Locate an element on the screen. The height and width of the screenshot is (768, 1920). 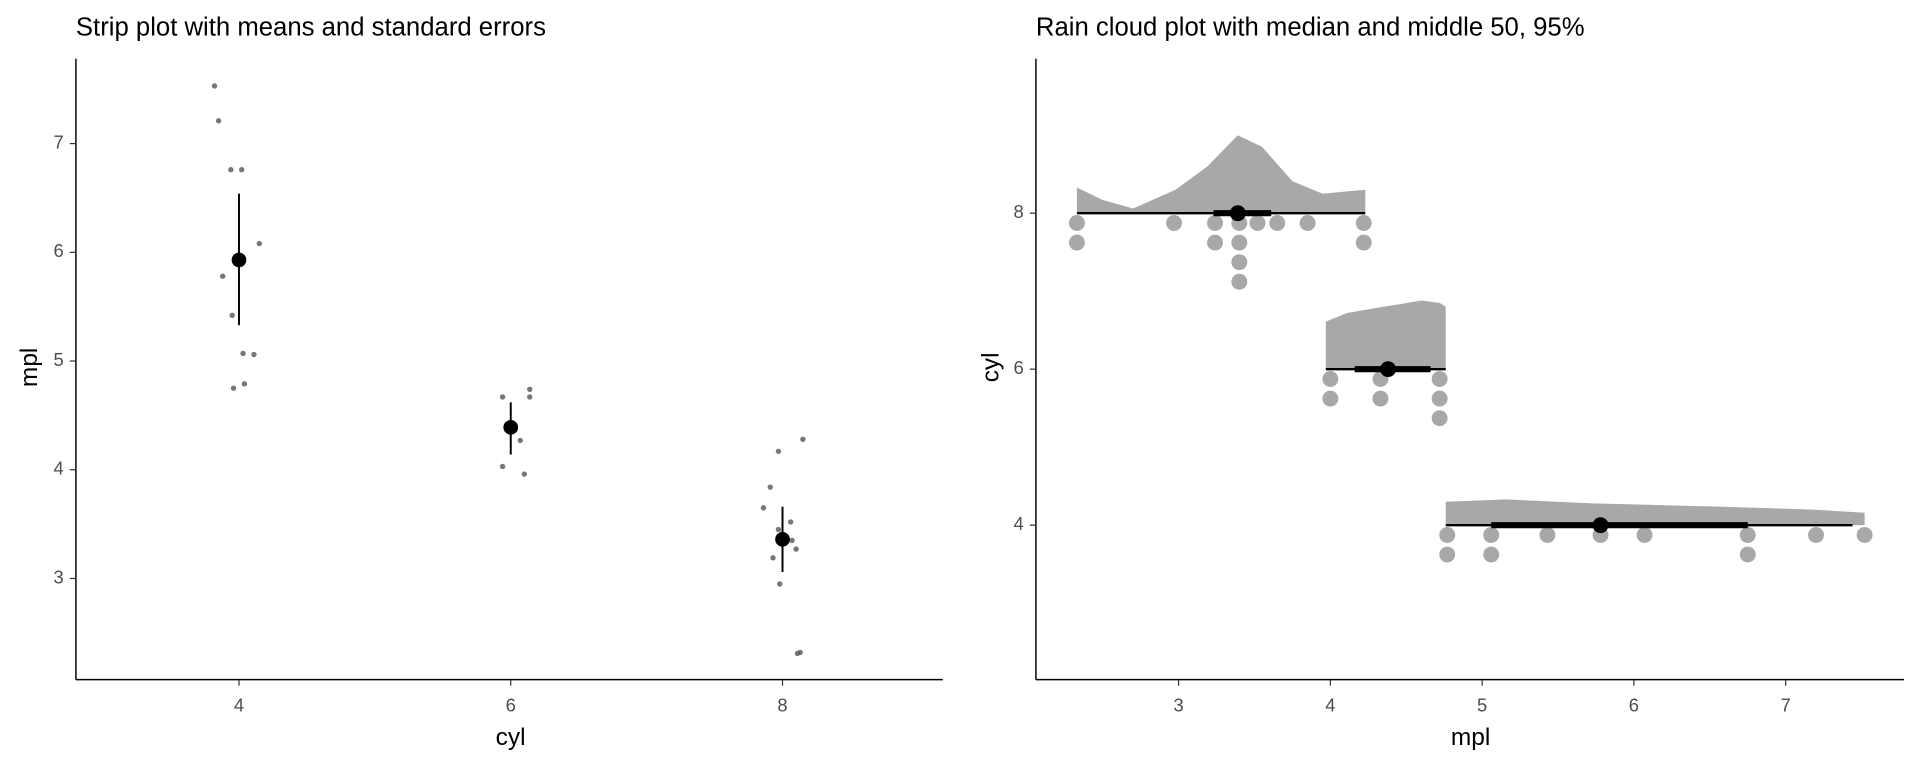
x-tick-label: 7 is located at coordinates (1786, 704).